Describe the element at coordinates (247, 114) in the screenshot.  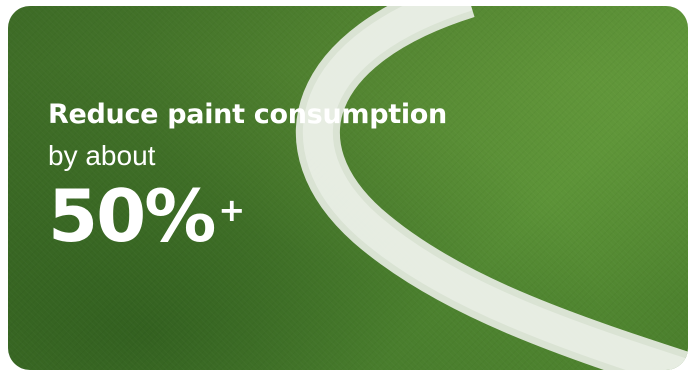
I see `headline: Reduce paint consumption` at that location.